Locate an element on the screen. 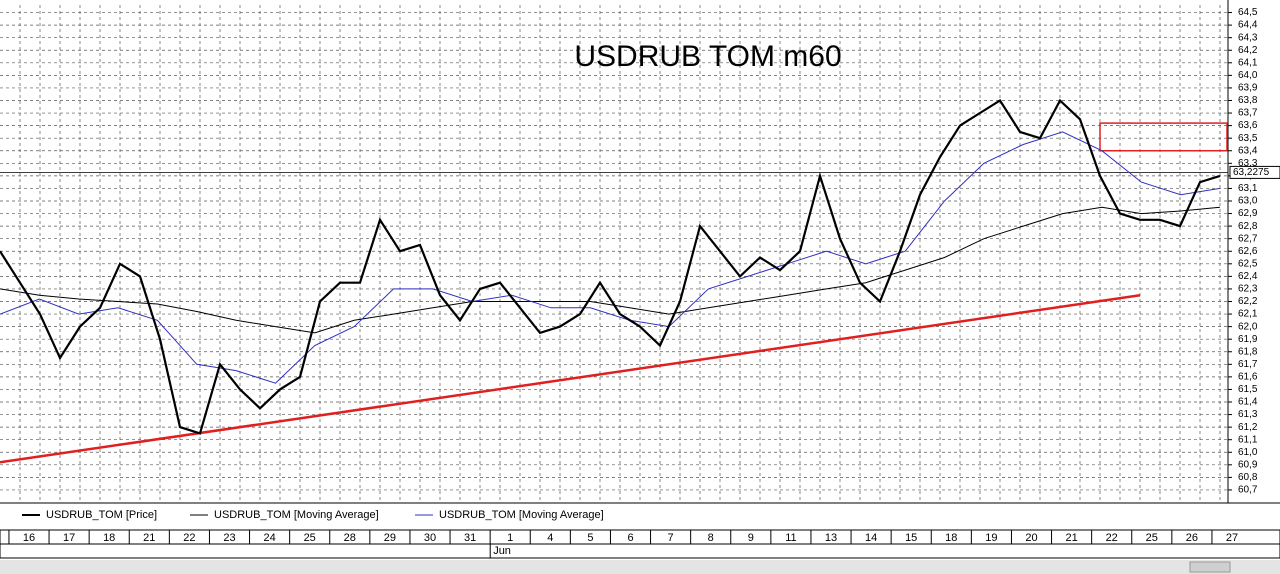 The width and height of the screenshot is (1280, 574). y-tick-label: 62,4 is located at coordinates (1248, 276).